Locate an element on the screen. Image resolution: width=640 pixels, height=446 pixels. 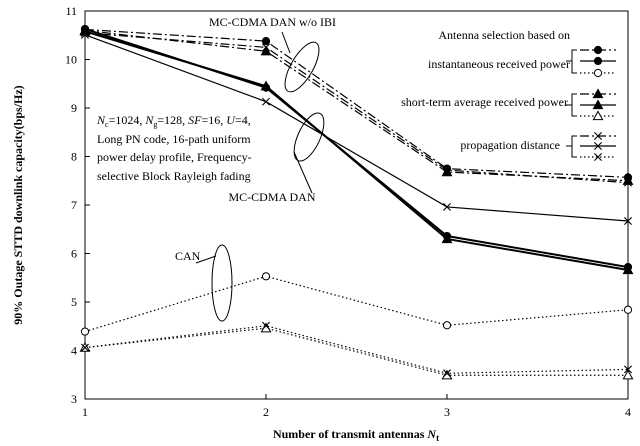
y-tick-label: 6 is located at coordinates (74, 254).